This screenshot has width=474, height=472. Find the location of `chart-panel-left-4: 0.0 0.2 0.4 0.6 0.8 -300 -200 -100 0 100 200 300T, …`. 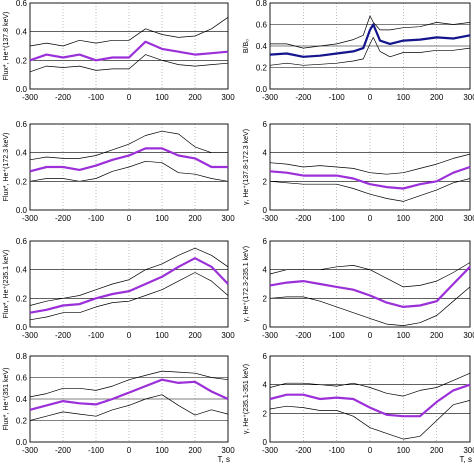

chart-panel-left-4: 0.0 0.2 0.4 0.6 0.8 -300 -200 -100 0 100 200 300T, … is located at coordinates (119, 408).